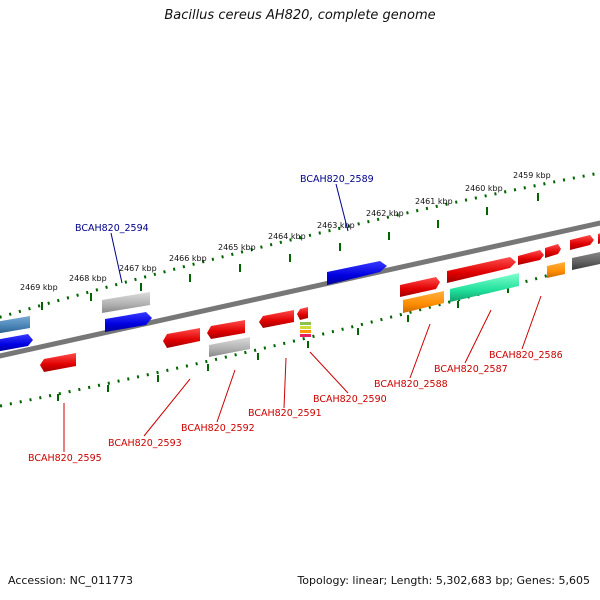 The image size is (600, 600). I want to click on gene-label-2590: BCAH820_2590, so click(350, 399).